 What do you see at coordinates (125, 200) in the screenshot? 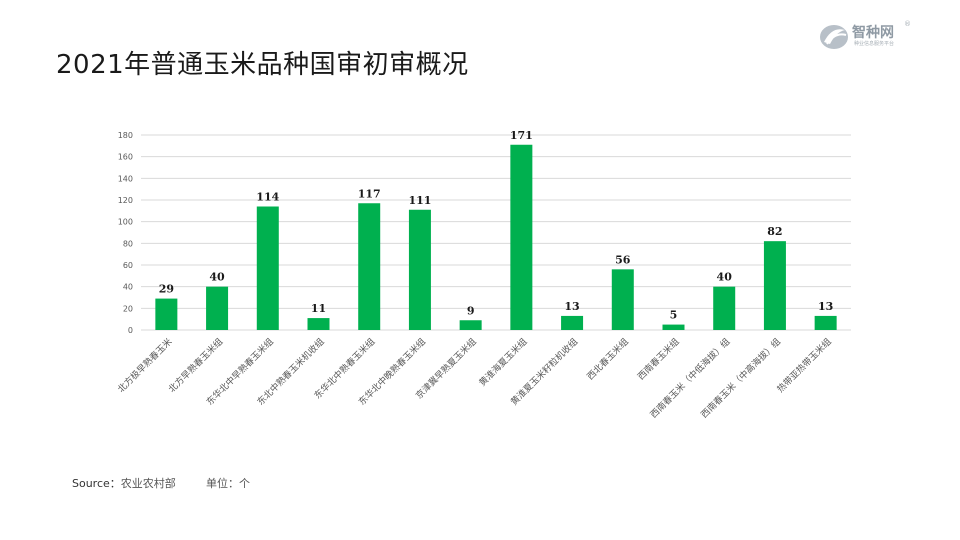
I see `y-tick-label: 120` at bounding box center [125, 200].